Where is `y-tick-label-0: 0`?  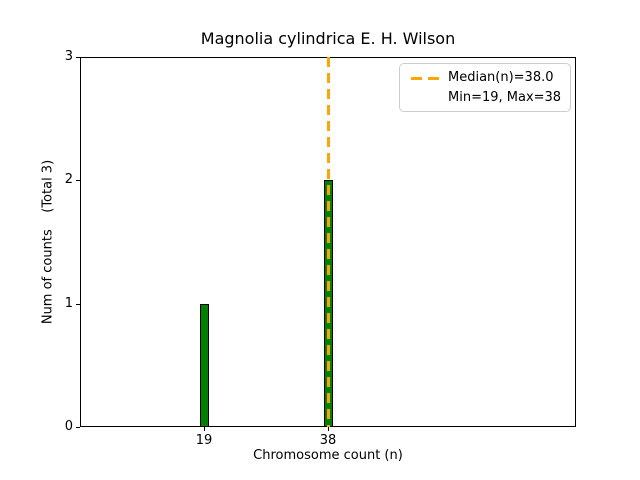
y-tick-label-0: 0 is located at coordinates (68, 426).